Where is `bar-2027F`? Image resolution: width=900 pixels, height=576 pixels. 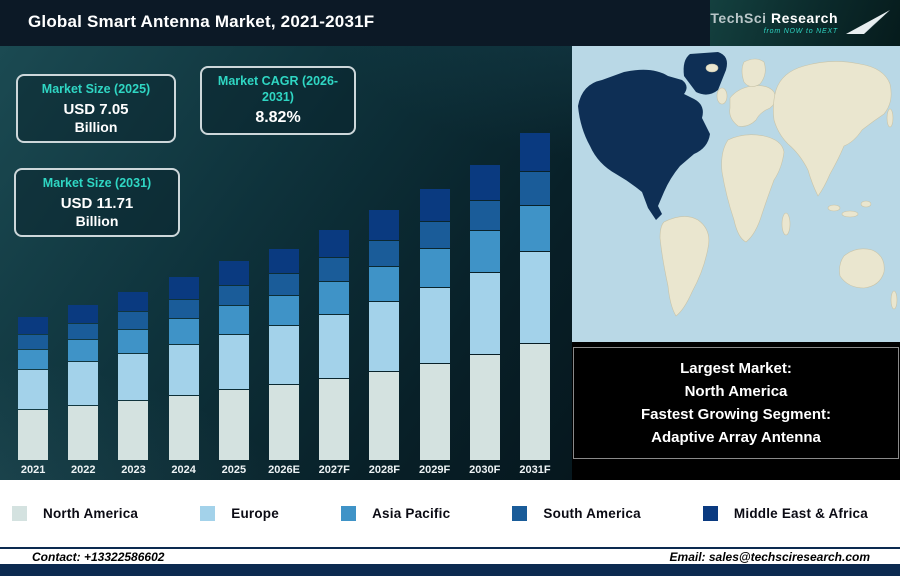
bar-2027F is located at coordinates (334, 345).